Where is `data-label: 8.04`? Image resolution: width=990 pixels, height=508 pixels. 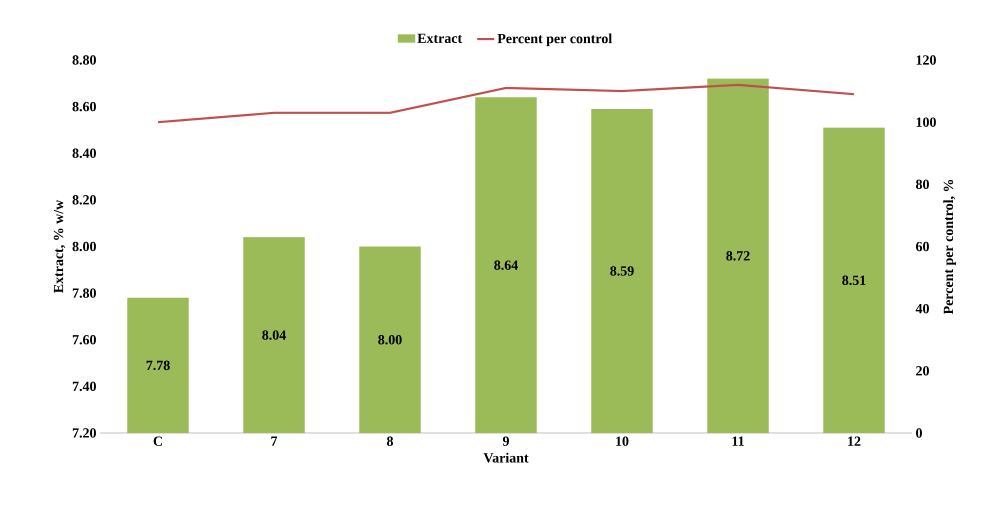 data-label: 8.04 is located at coordinates (274, 335).